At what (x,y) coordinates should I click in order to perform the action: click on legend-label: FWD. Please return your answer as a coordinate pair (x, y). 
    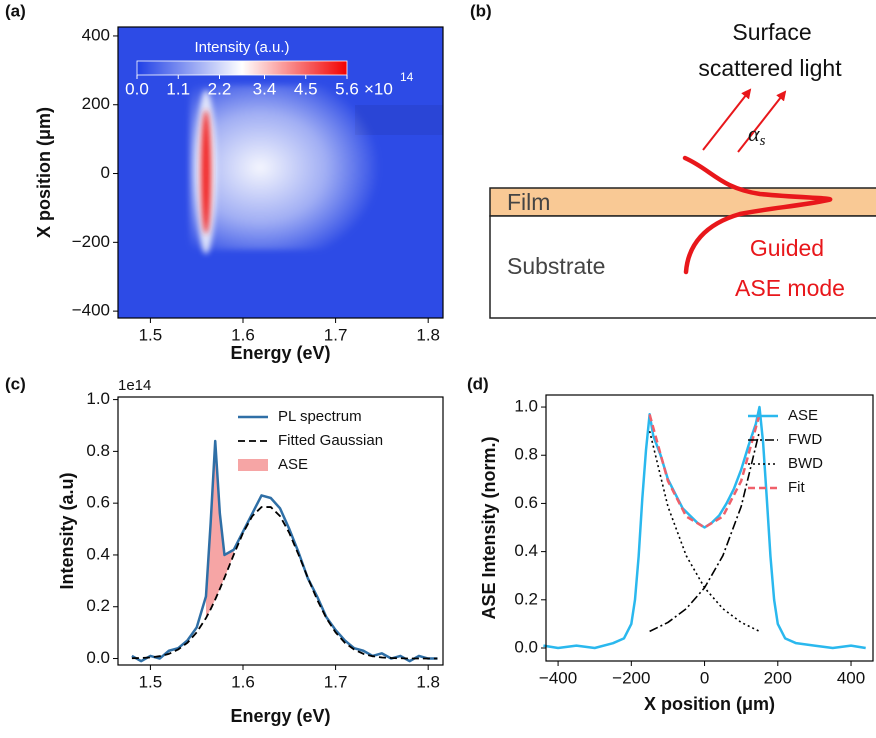
    Looking at the image, I should click on (805, 439).